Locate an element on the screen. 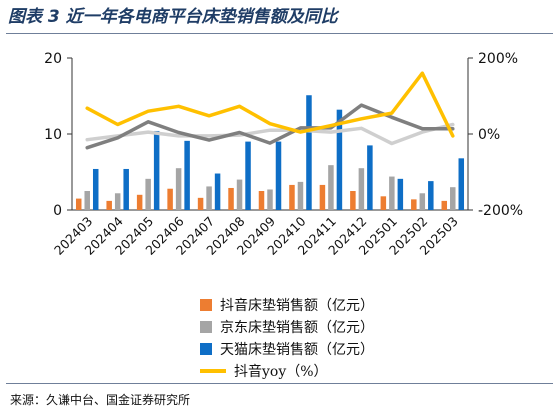 Image resolution: width=559 pixels, height=415 pixels. y-right-tick-label: 200% is located at coordinates (498, 59).